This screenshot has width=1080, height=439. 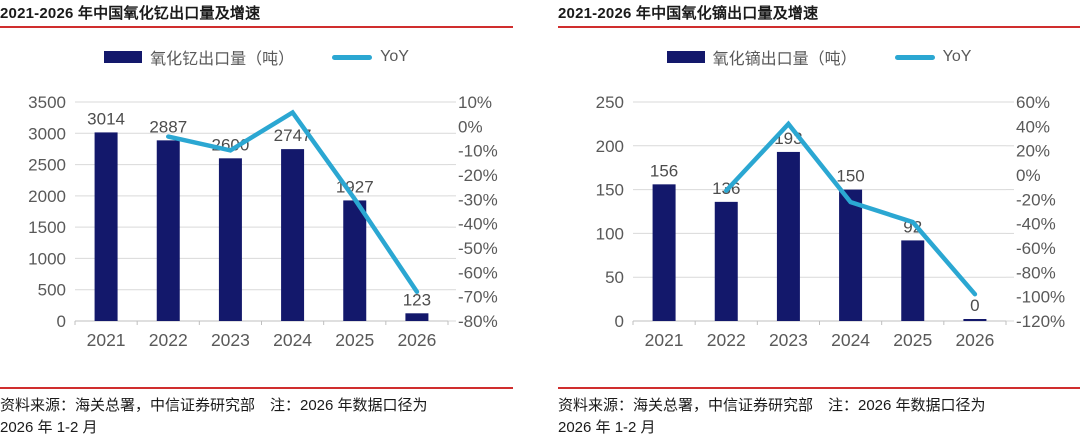 I want to click on bar-value-label: 123, so click(x=417, y=299).